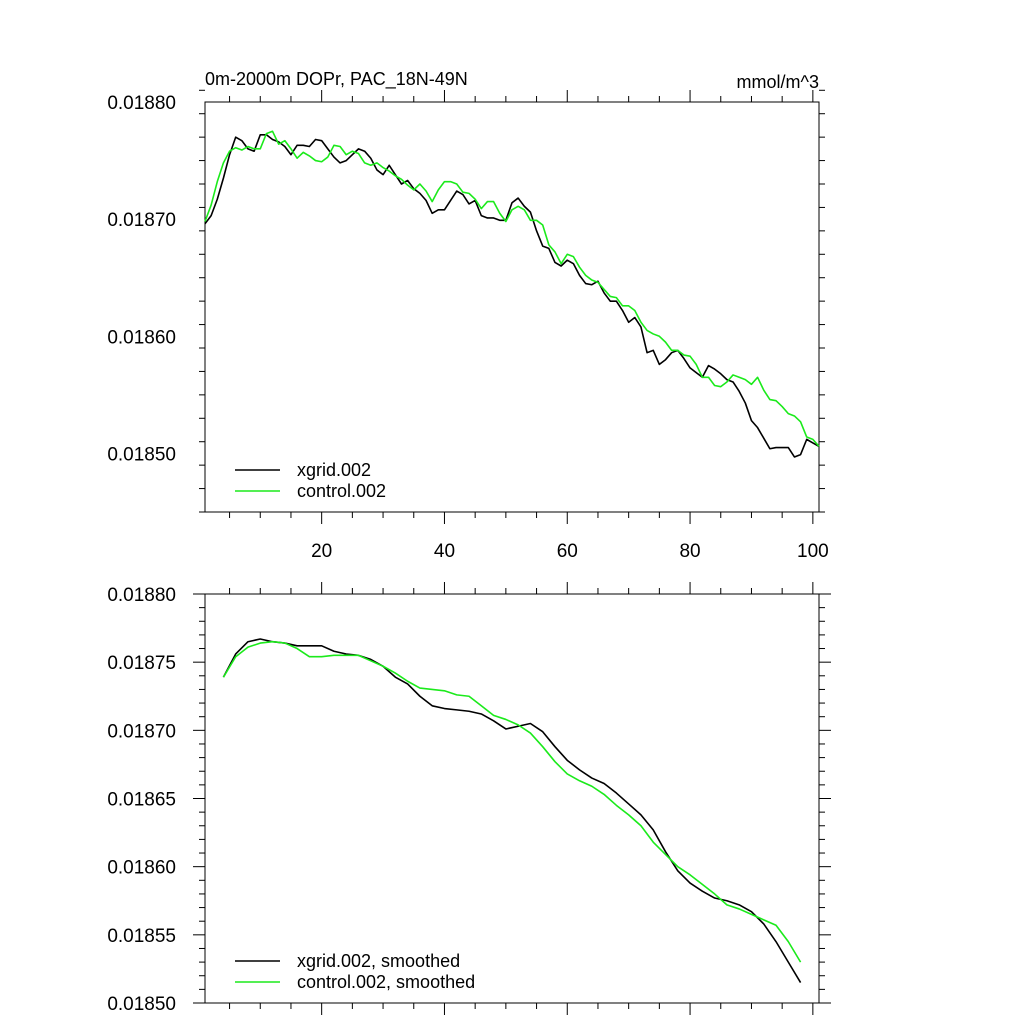 The width and height of the screenshot is (1024, 1024). What do you see at coordinates (336, 79) in the screenshot?
I see `chart-title: 0m-2000m DOPr, PAC_18N-49N` at bounding box center [336, 79].